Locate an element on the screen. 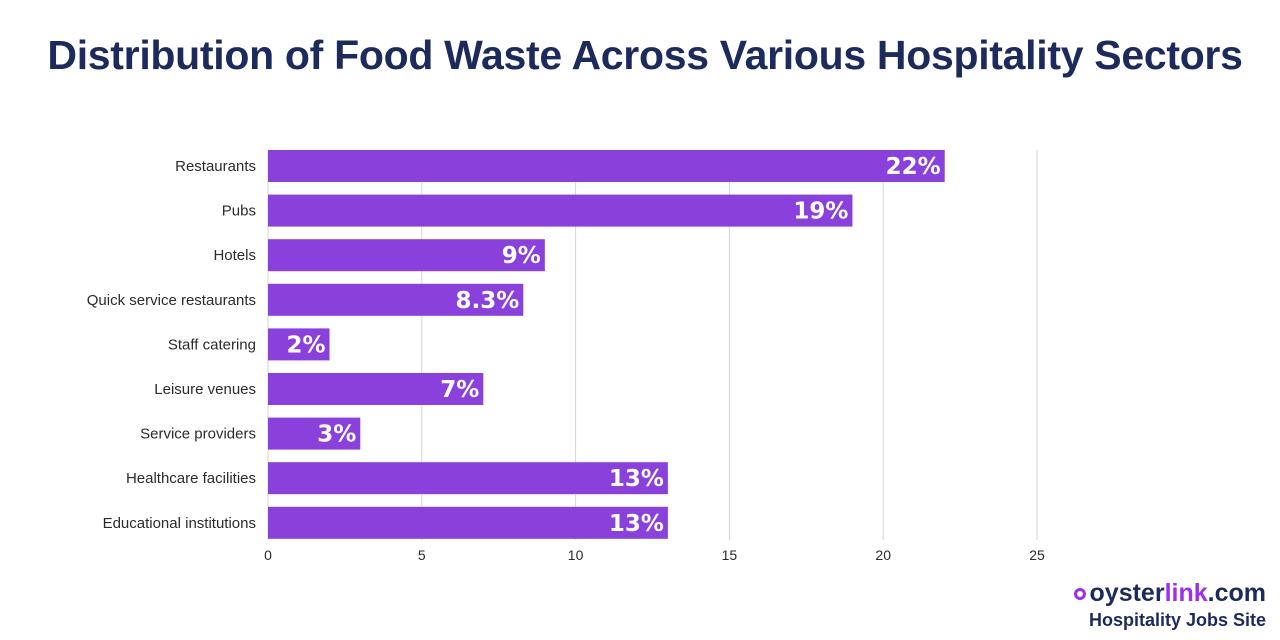 The image size is (1280, 640). brand-logo: oysterlink.com Hospitality Jobs Site is located at coordinates (1169, 605).